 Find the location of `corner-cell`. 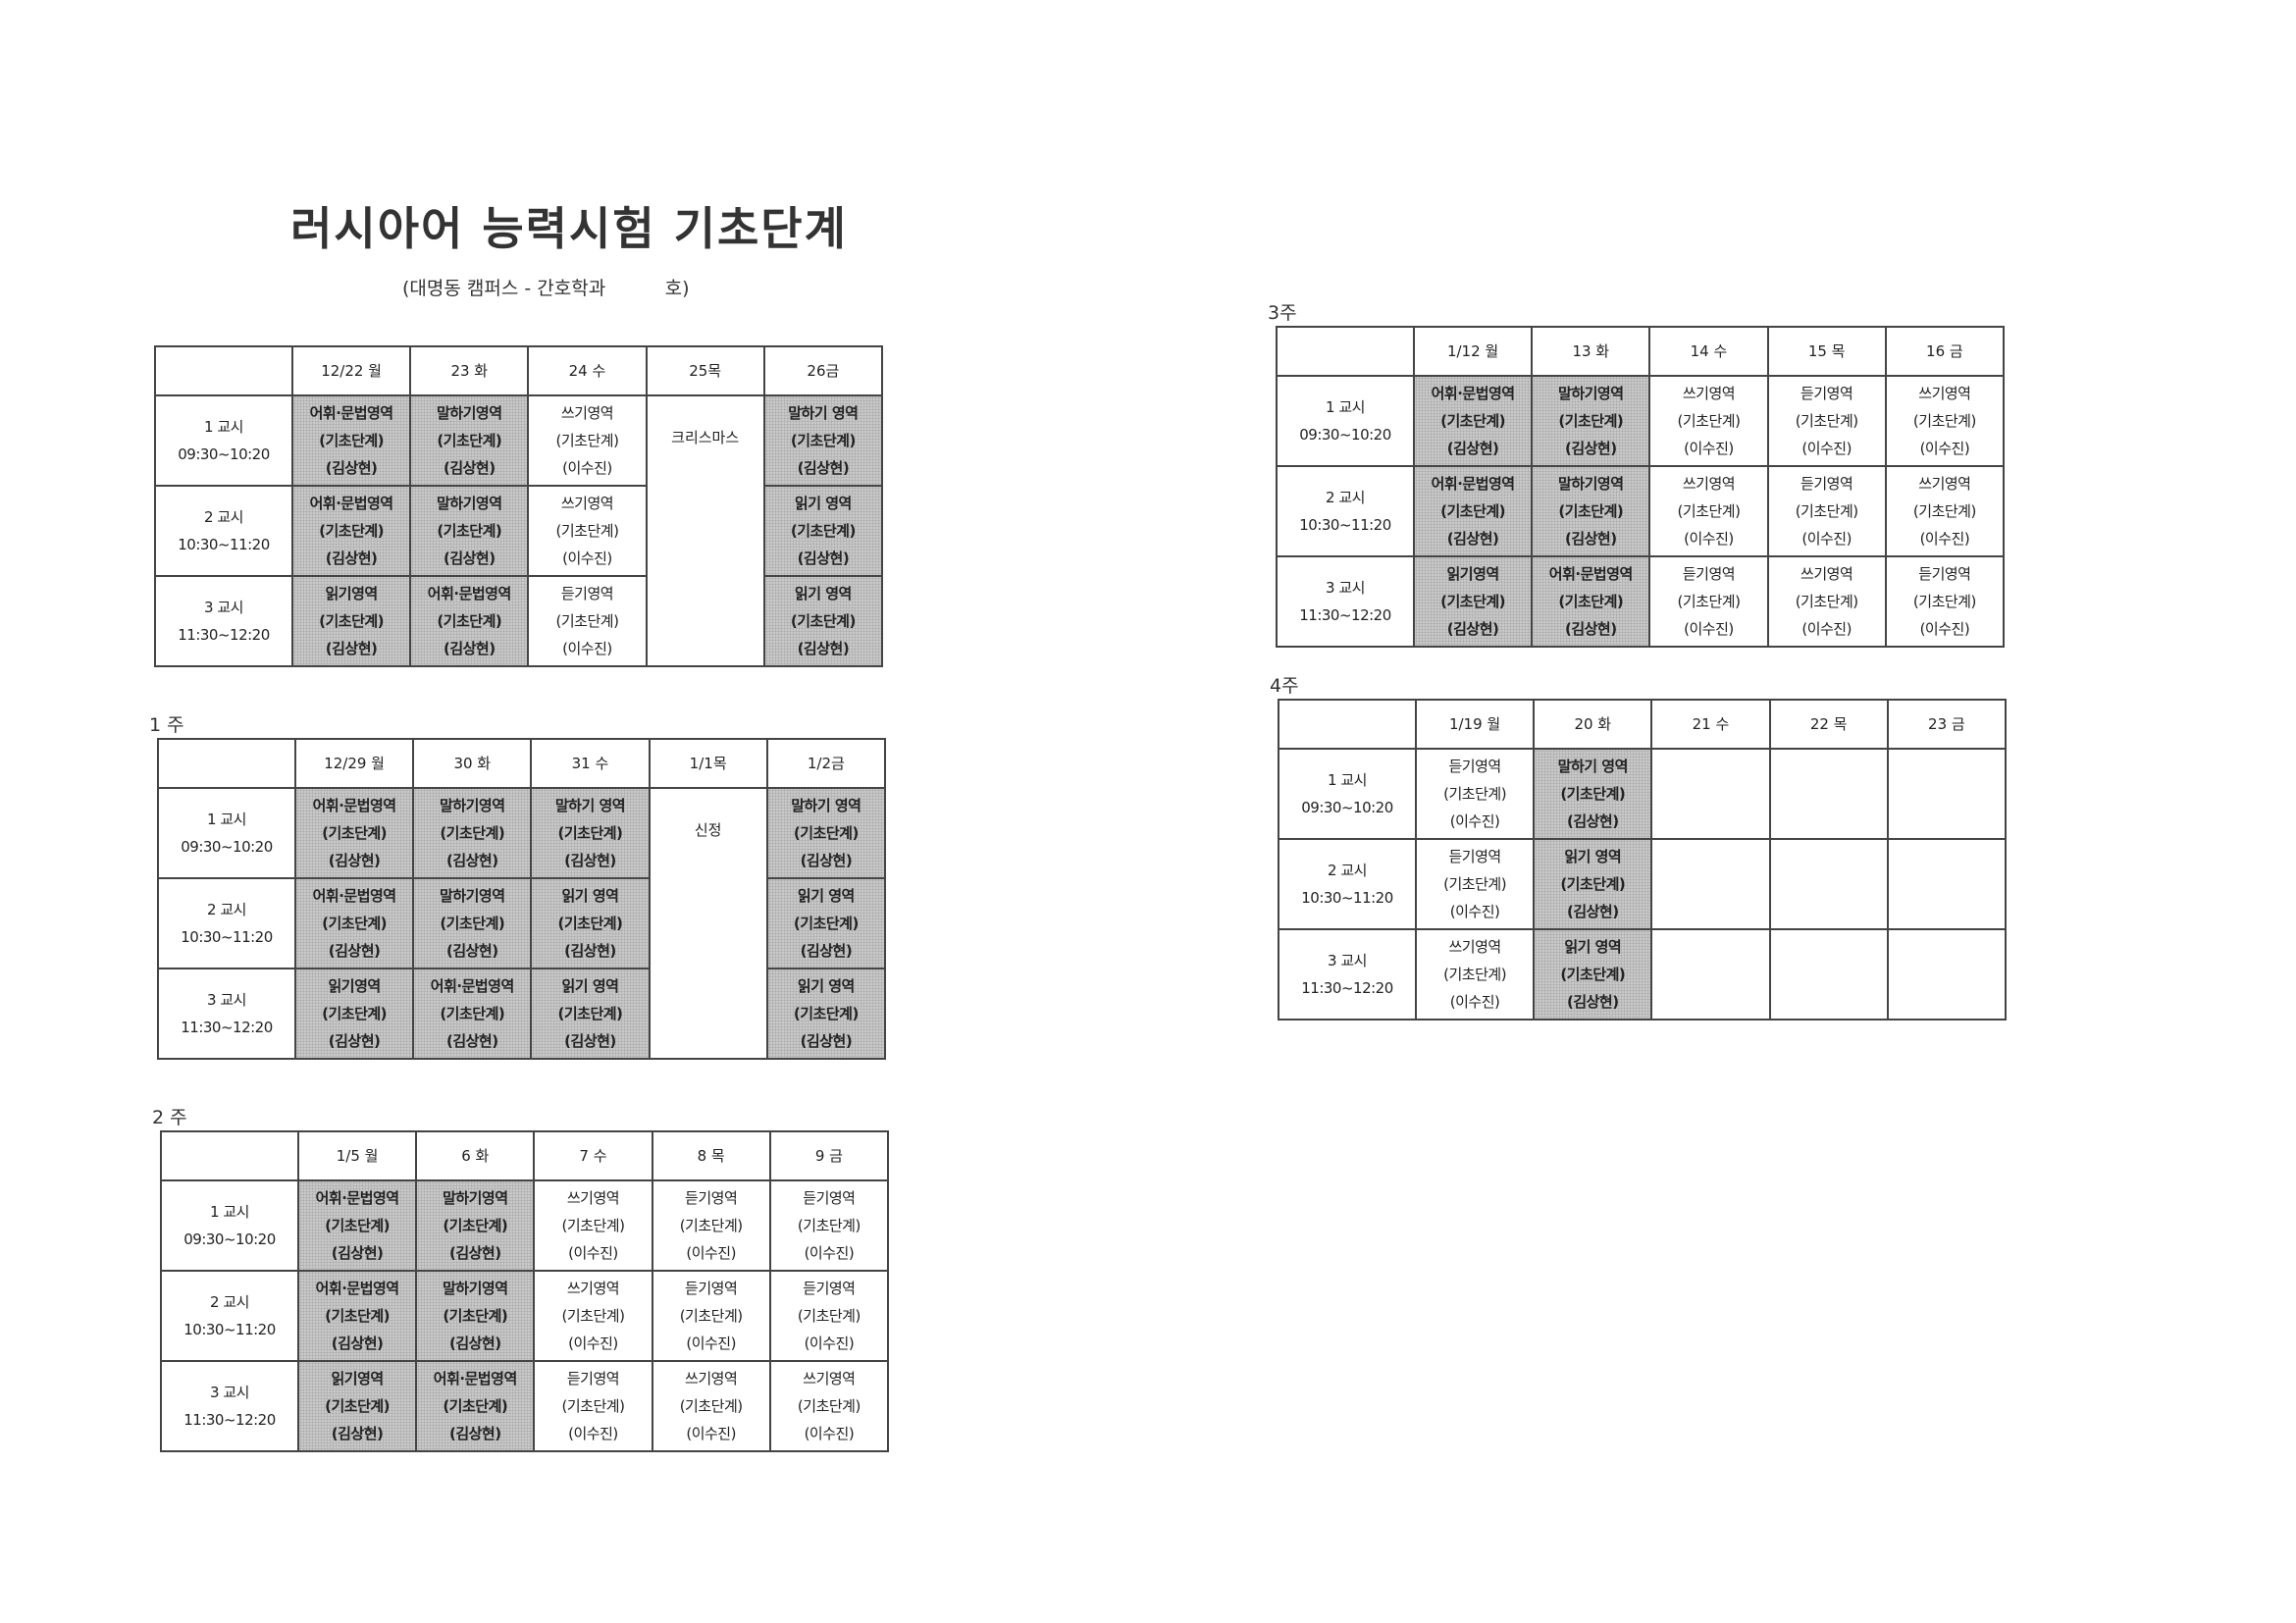

corner-cell is located at coordinates (1345, 351).